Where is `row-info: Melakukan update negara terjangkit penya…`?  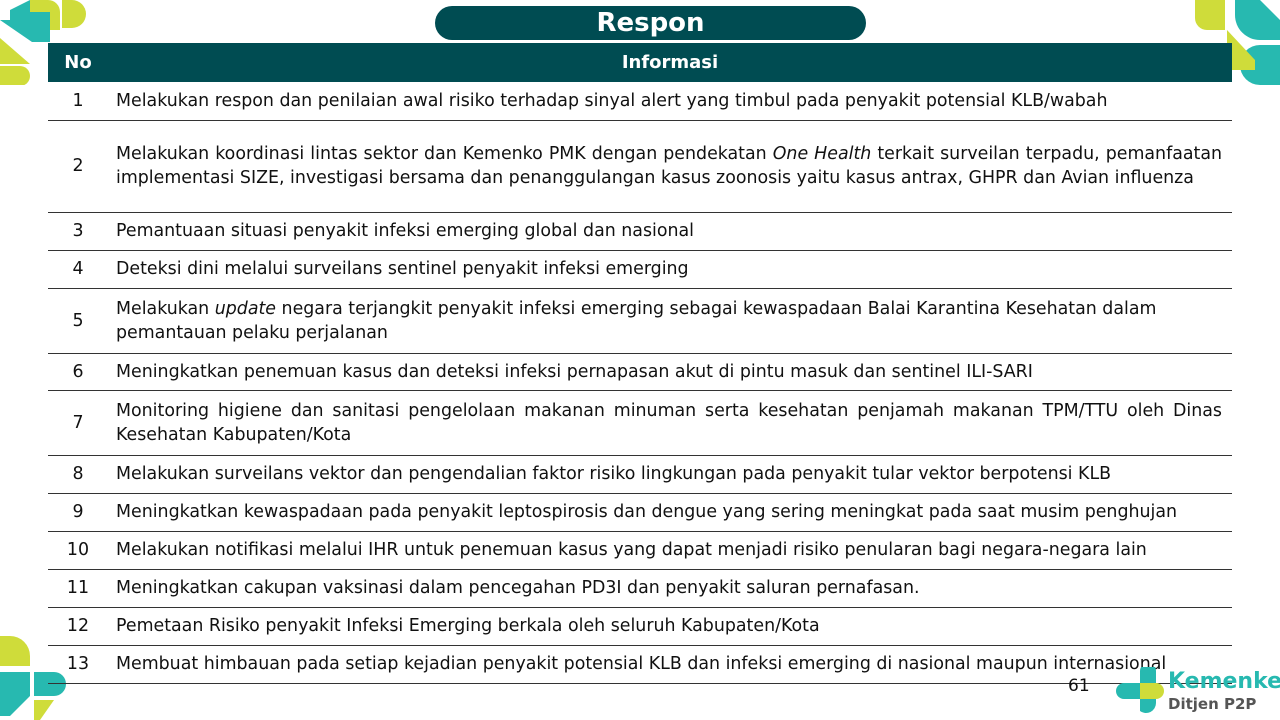 row-info: Melakukan update negara terjangkit penya… is located at coordinates (670, 321).